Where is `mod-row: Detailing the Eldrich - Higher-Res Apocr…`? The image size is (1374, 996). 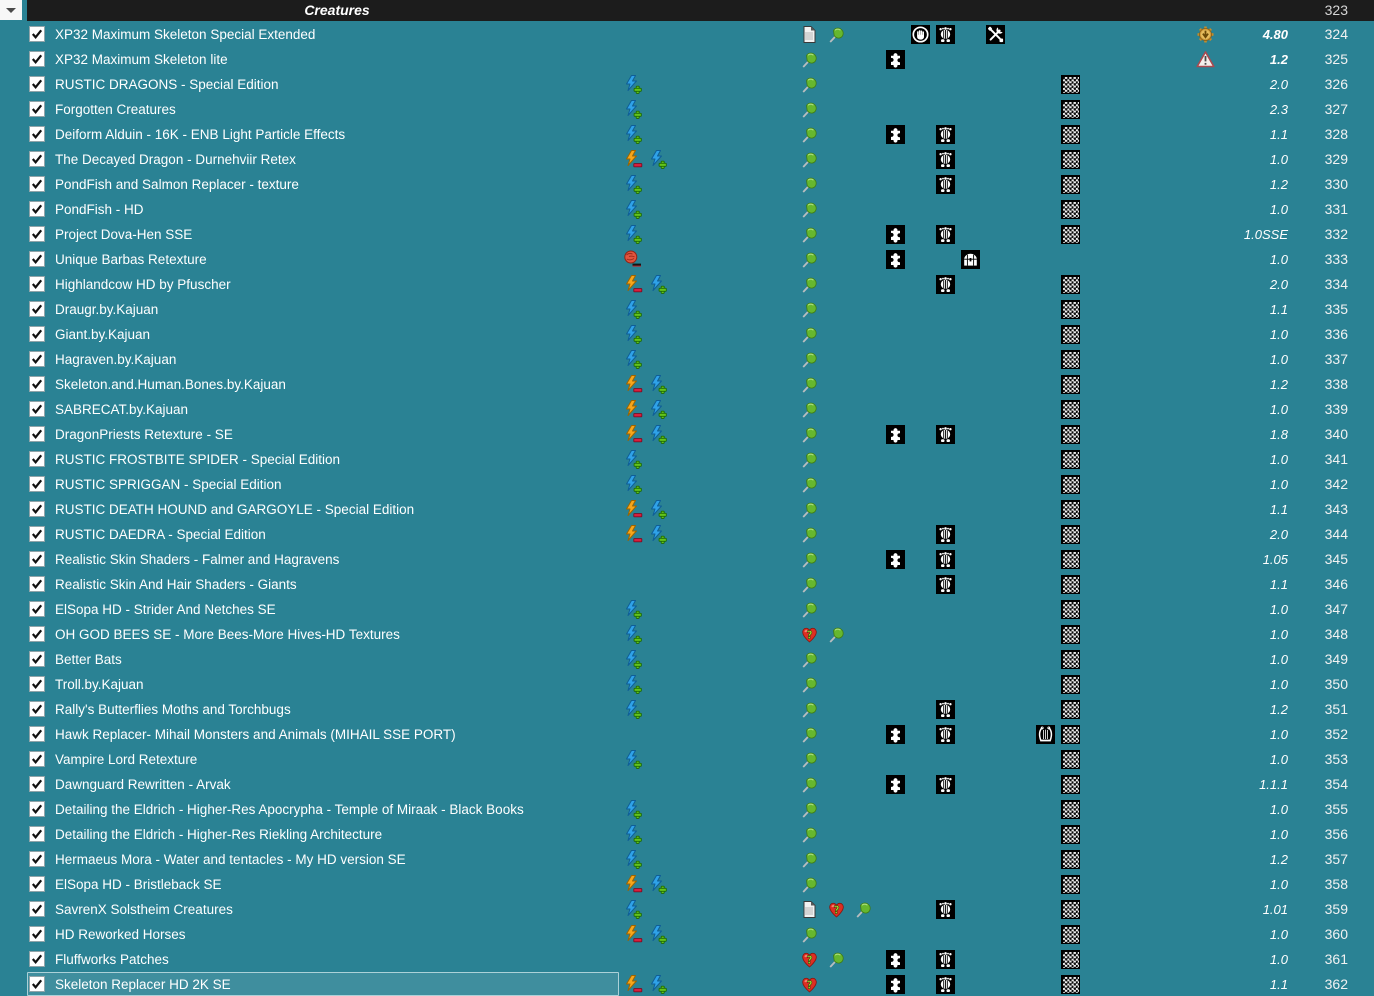 mod-row: Detailing the Eldrich - Higher-Res Apocr… is located at coordinates (687, 809).